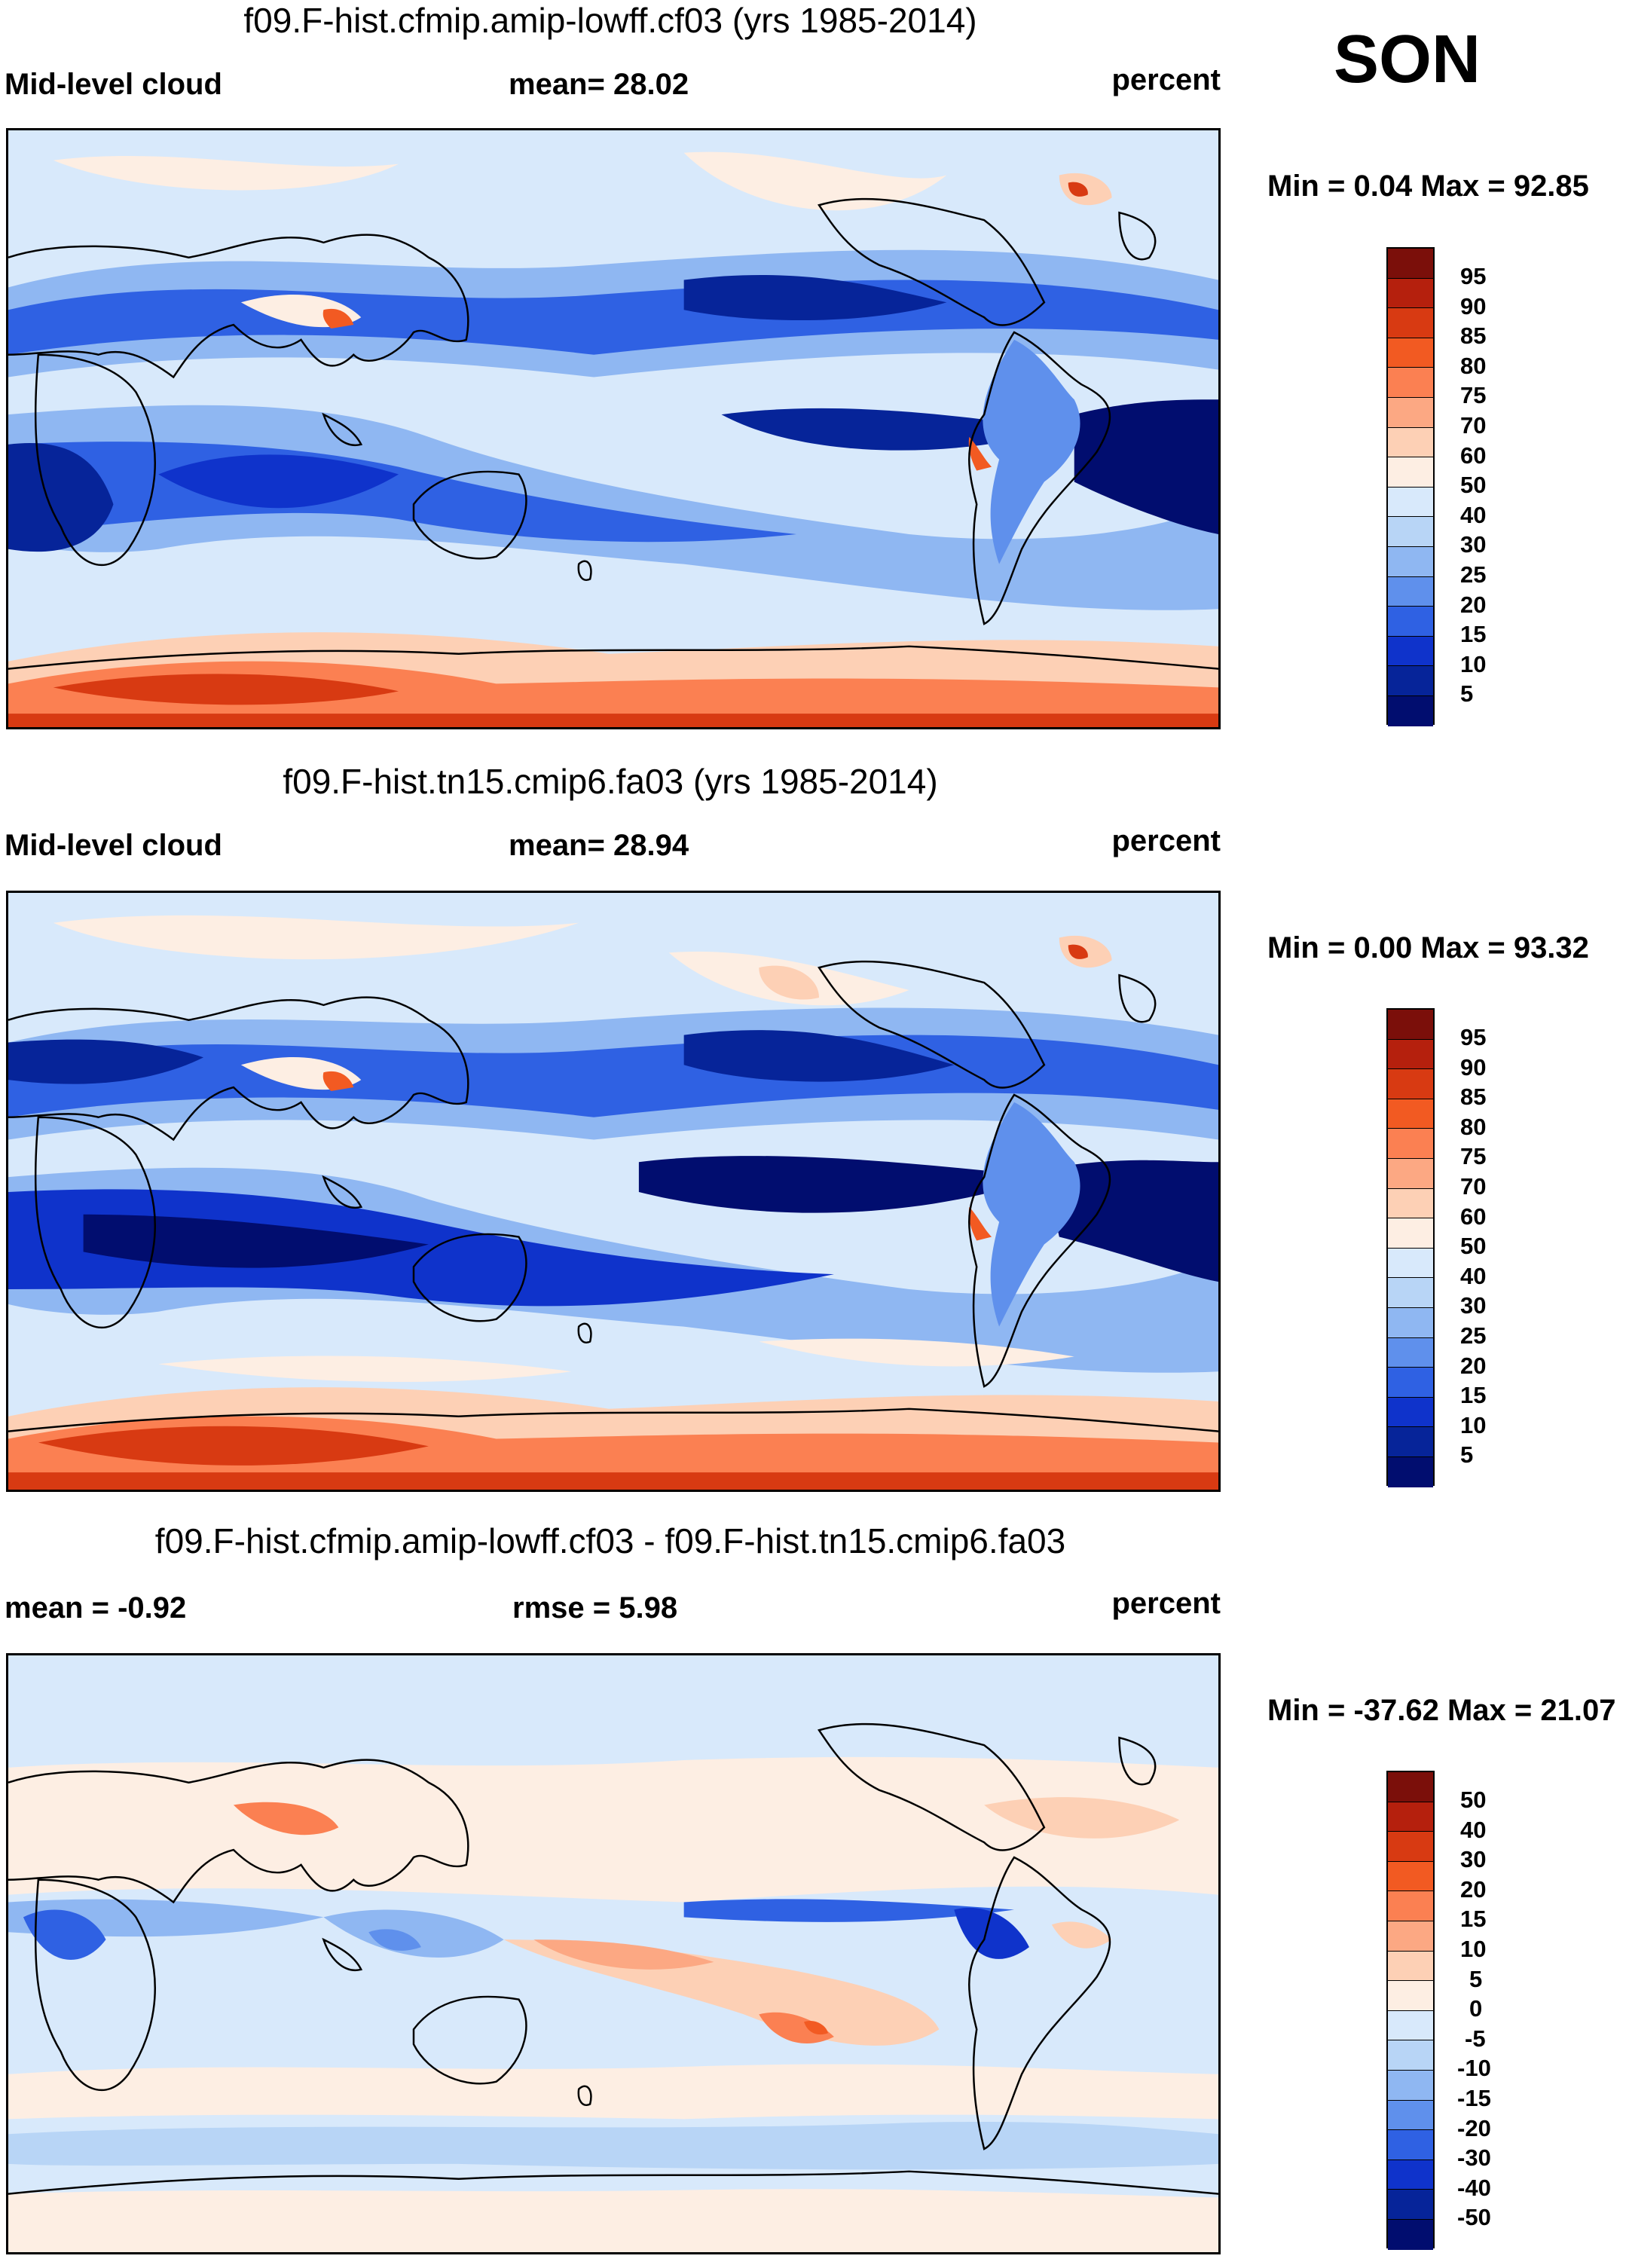  I want to click on panel3-colorbar-tick: -20, so click(1474, 2128).